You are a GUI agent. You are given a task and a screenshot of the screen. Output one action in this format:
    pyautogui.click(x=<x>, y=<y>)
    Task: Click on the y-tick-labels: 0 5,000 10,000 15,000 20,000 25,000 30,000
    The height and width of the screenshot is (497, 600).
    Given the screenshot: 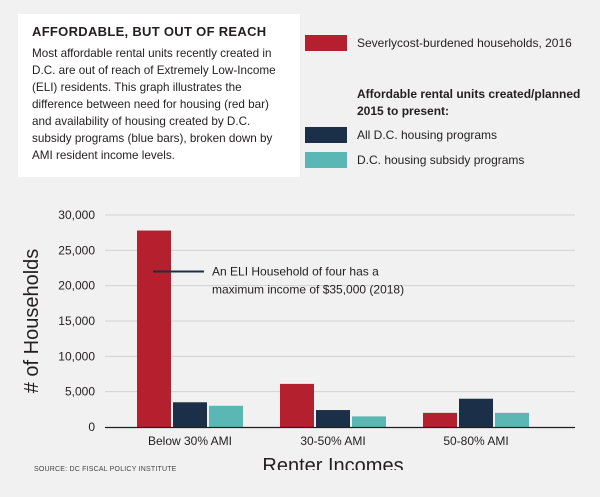 What is the action you would take?
    pyautogui.click(x=76, y=321)
    